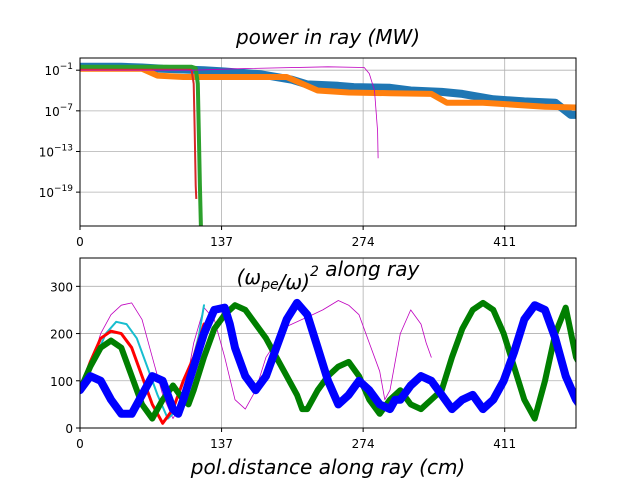 This screenshot has width=640, height=480. I want to click on ratio-y-tick-label: 0, so click(69, 429).